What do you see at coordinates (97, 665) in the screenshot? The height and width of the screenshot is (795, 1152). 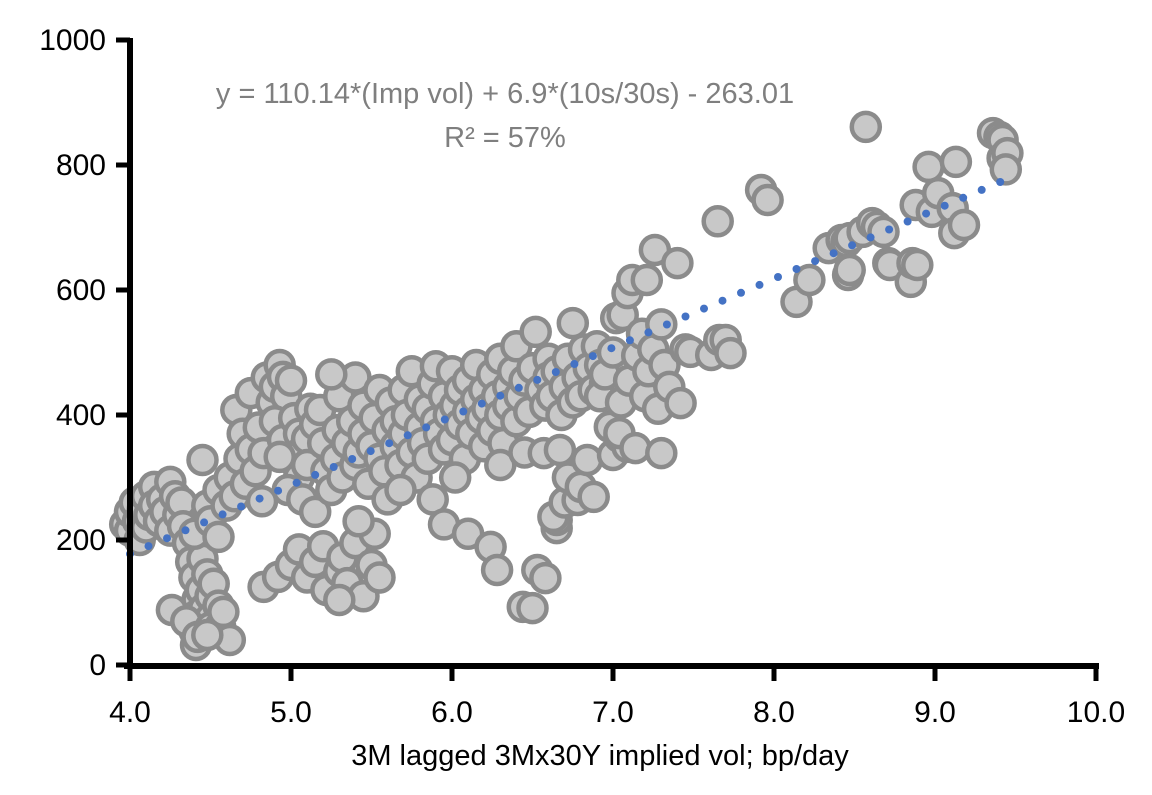 I see `y-tick-label: 0` at bounding box center [97, 665].